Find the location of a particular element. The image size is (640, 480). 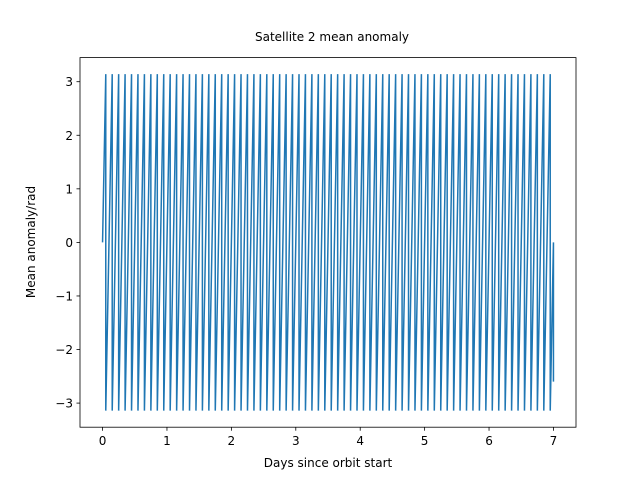

y-tick-label: −3 is located at coordinates (64, 404).